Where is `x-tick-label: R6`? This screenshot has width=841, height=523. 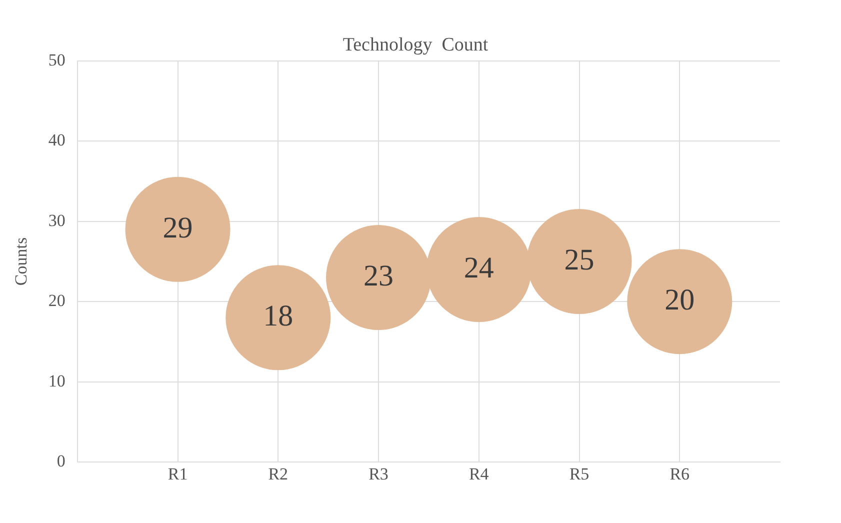 x-tick-label: R6 is located at coordinates (680, 474).